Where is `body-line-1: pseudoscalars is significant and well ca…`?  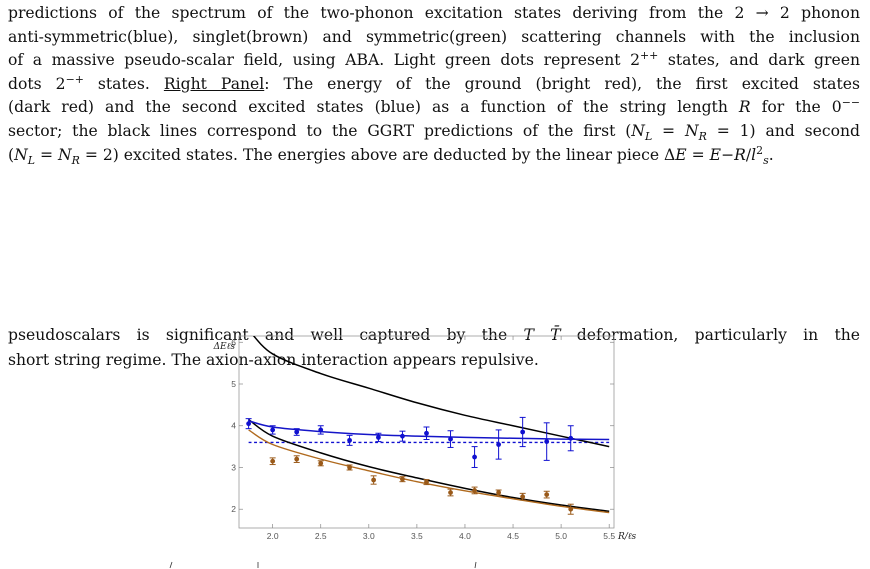 body-line-1: pseudoscalars is significant and well ca… is located at coordinates (434, 335).